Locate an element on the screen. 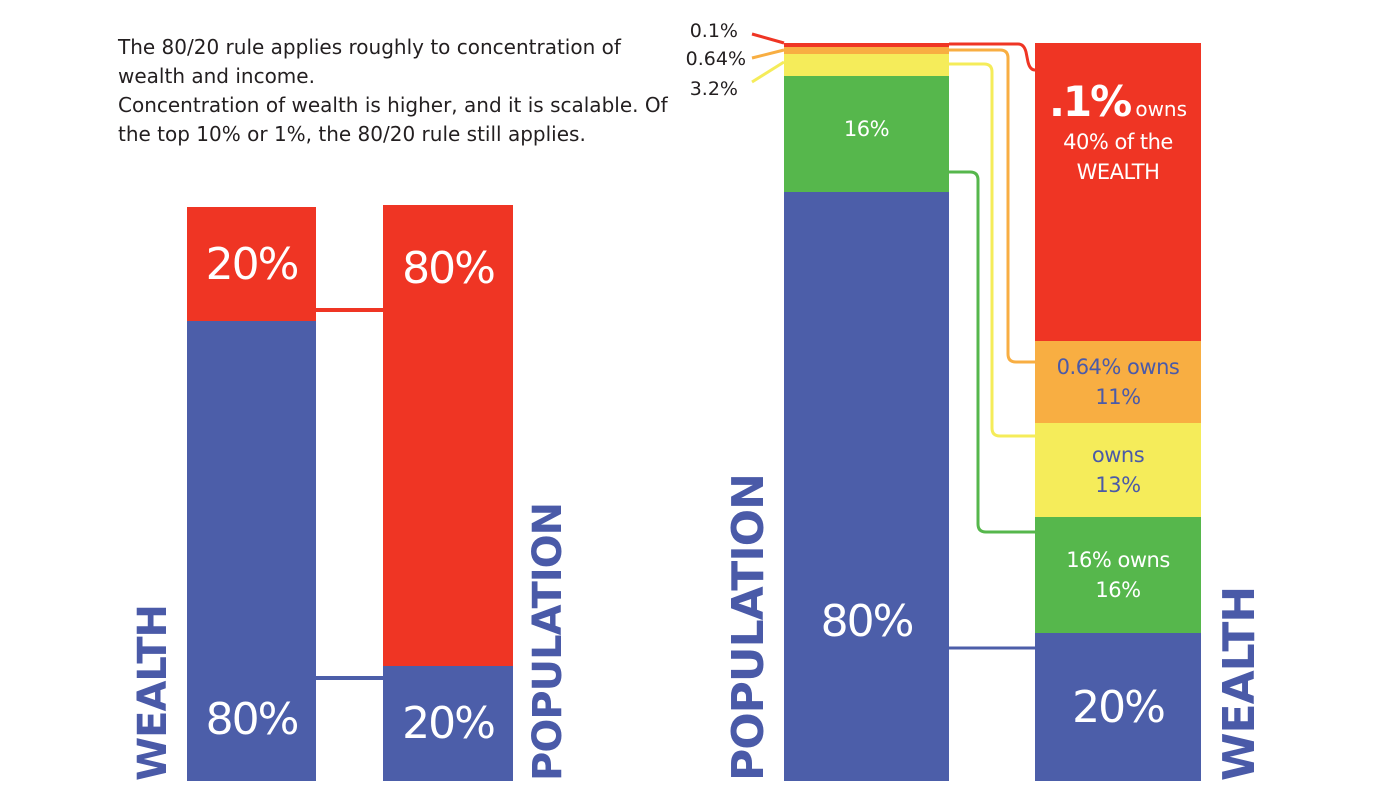 The height and width of the screenshot is (796, 1380). pop-seg-0.1 is located at coordinates (866, 45).